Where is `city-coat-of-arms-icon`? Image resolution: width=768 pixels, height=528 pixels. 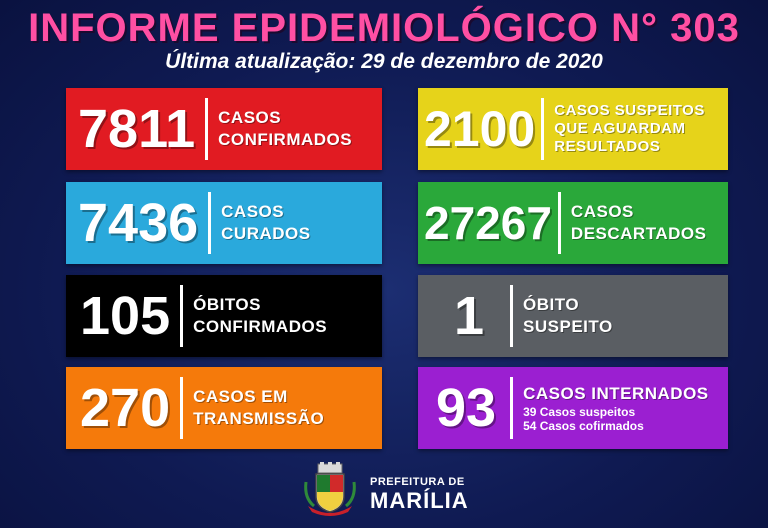
city-coat-of-arms-icon is located at coordinates (330, 489).